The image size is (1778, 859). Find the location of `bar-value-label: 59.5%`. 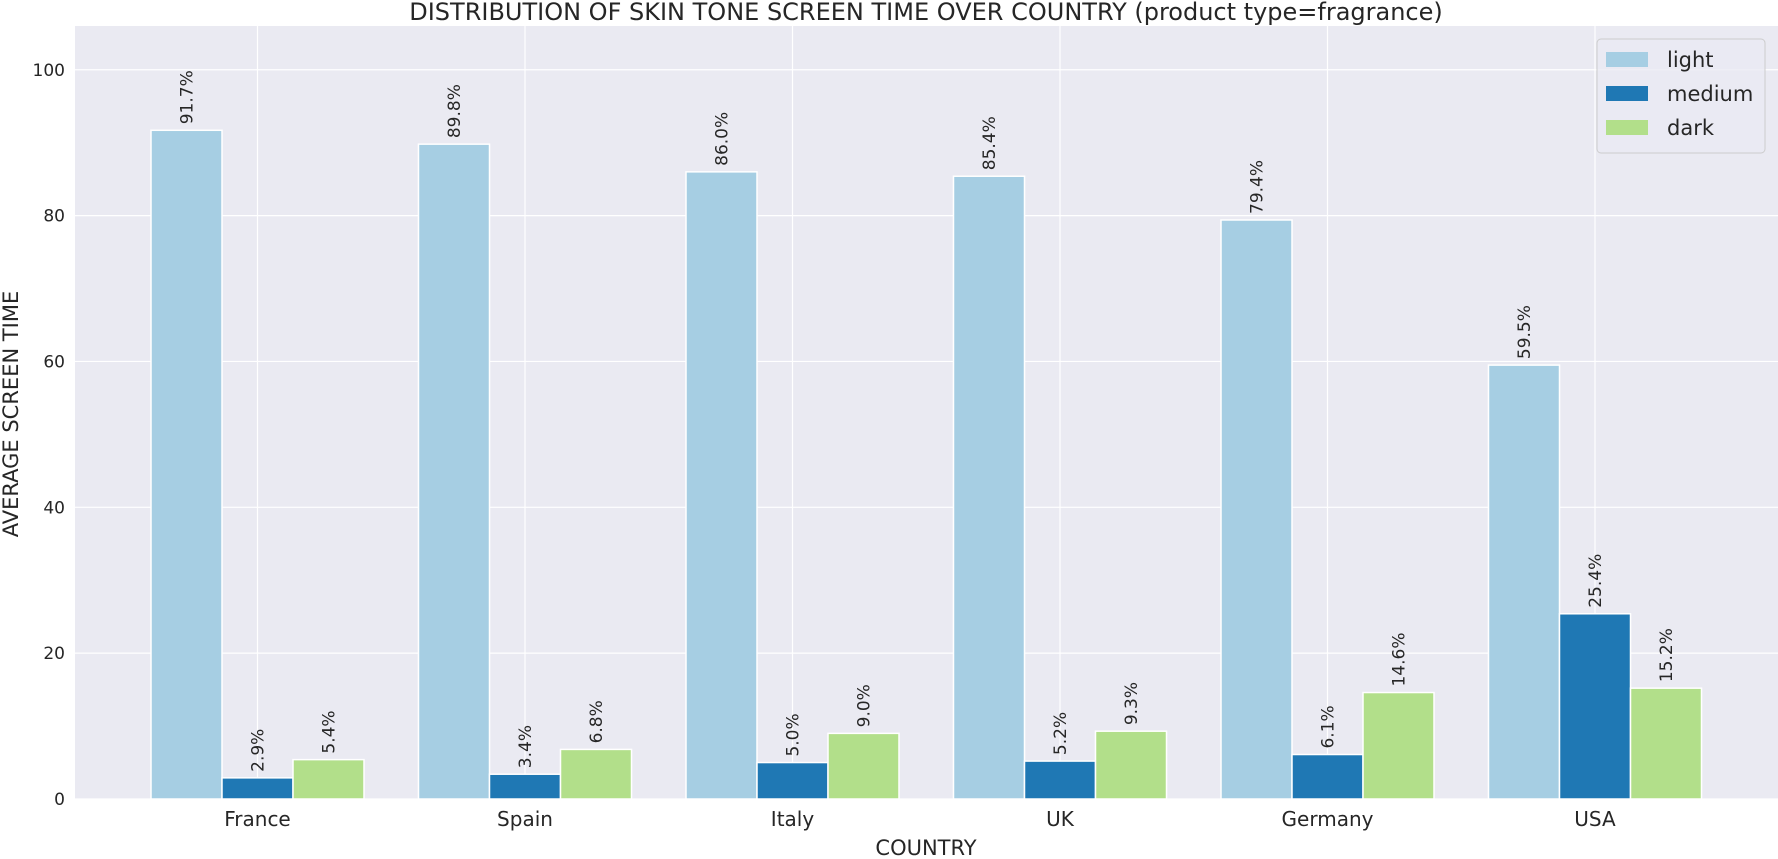

bar-value-label: 59.5% is located at coordinates (1525, 332).